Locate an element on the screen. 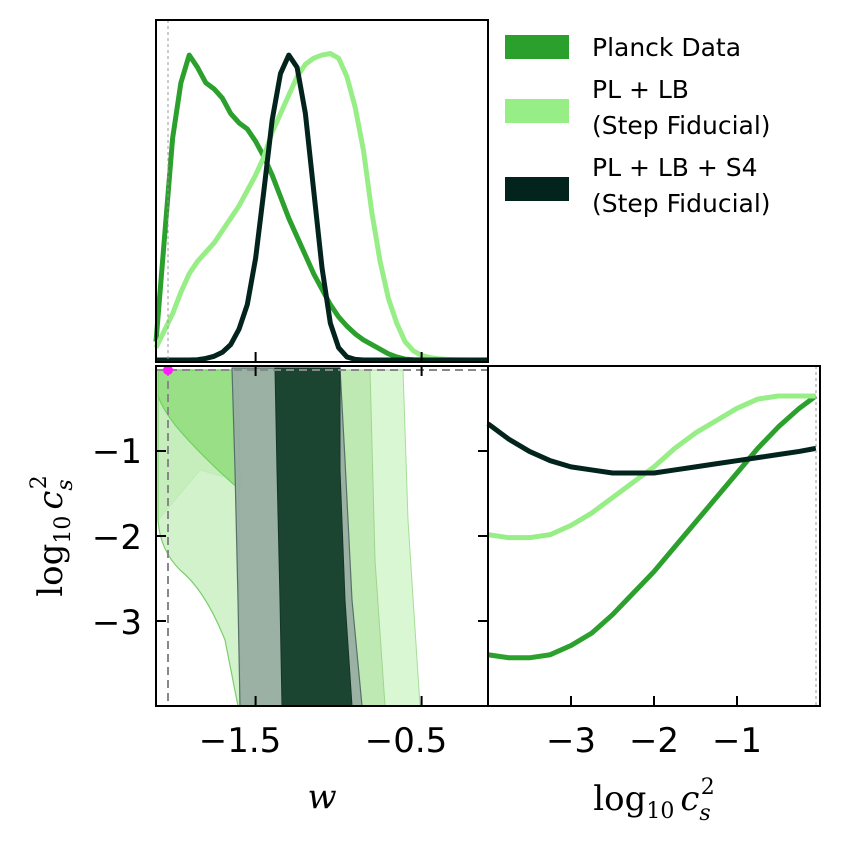 The height and width of the screenshot is (848, 842). y-tick-label-cs2-2: −1 is located at coordinates (117, 452).